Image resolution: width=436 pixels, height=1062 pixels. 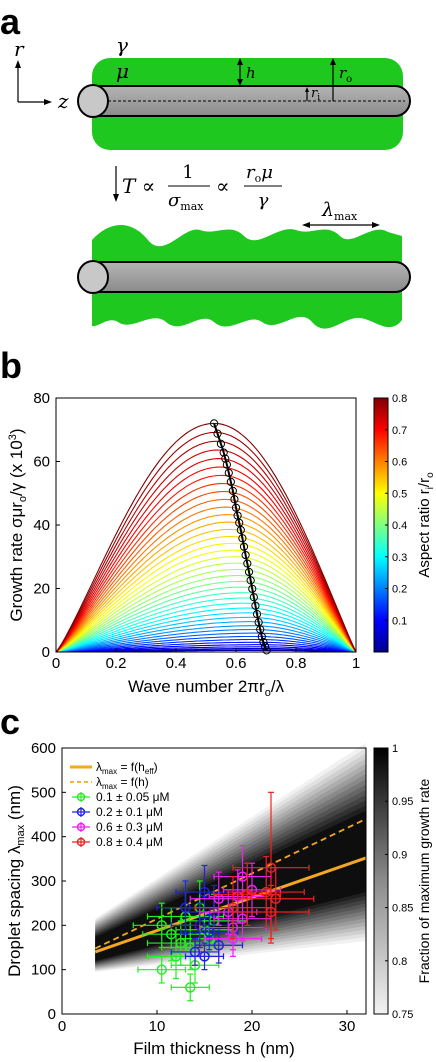 I want to click on y-tick-label: 300, so click(x=43, y=881).